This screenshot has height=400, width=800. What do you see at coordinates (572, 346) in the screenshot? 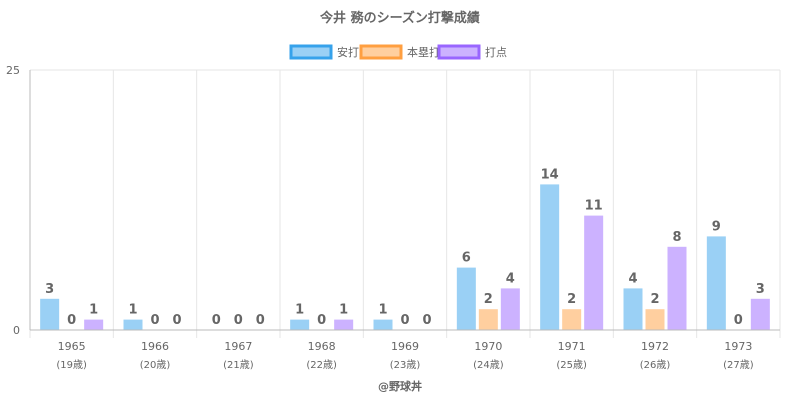
I see `x-tick-label: 1971` at bounding box center [572, 346].